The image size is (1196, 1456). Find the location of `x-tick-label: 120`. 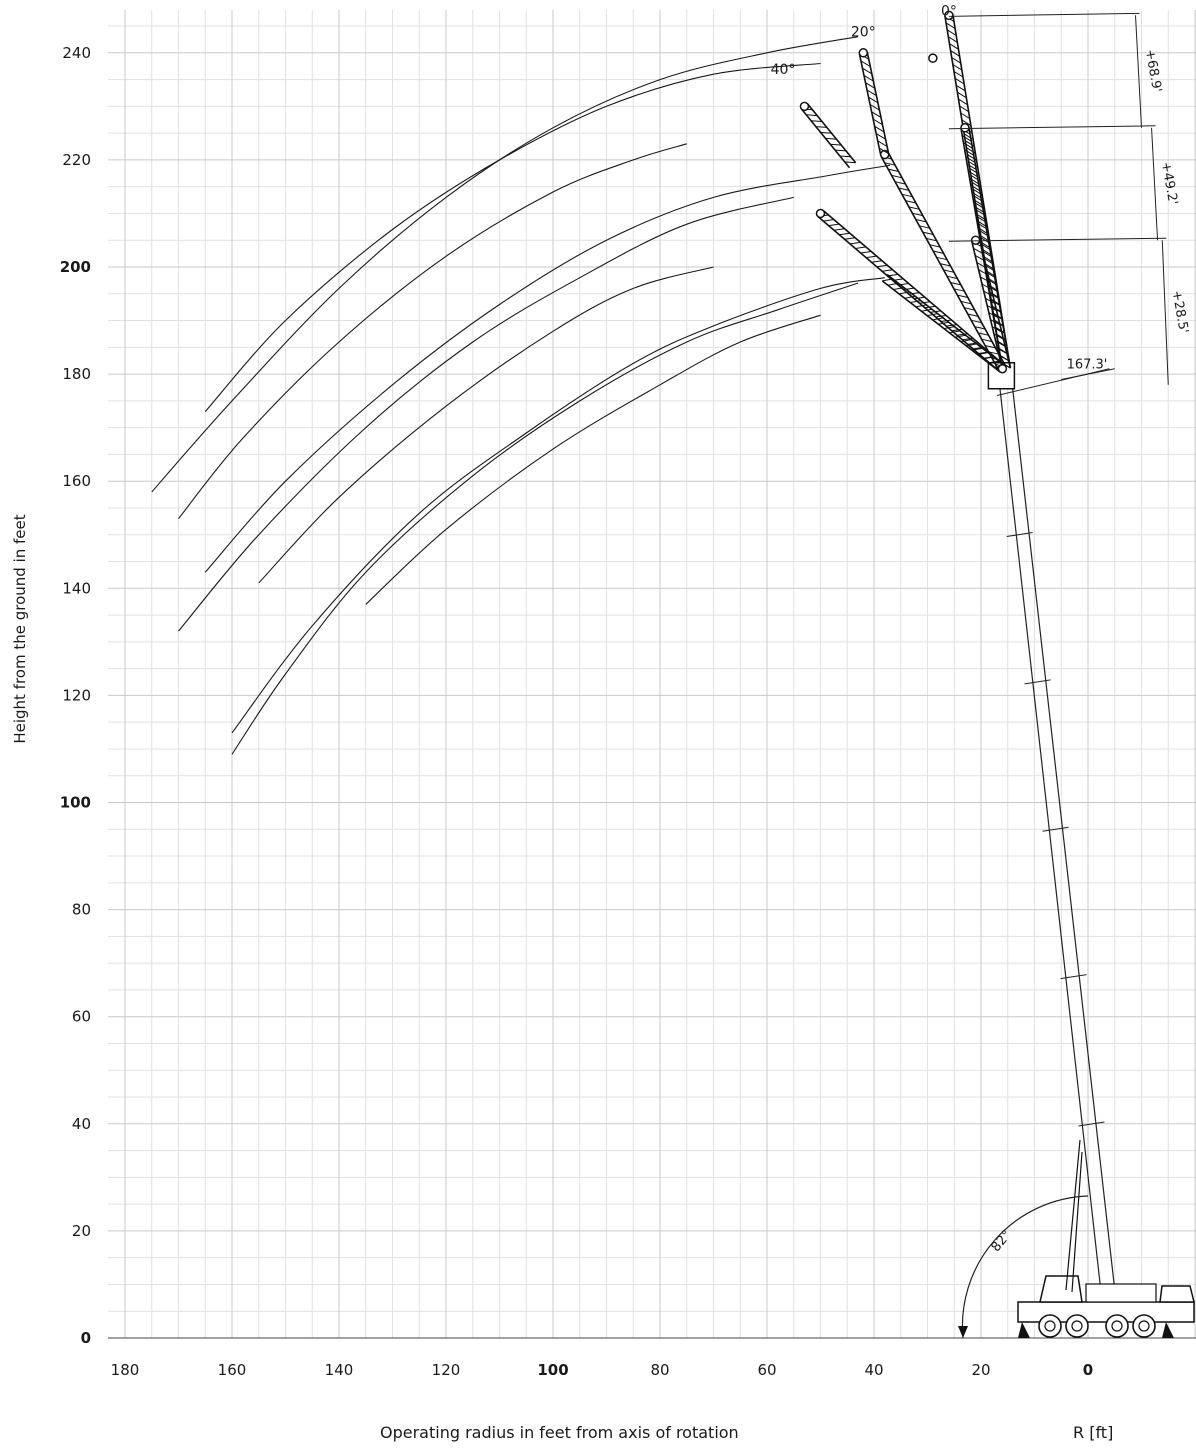

x-tick-label: 120 is located at coordinates (446, 1370).